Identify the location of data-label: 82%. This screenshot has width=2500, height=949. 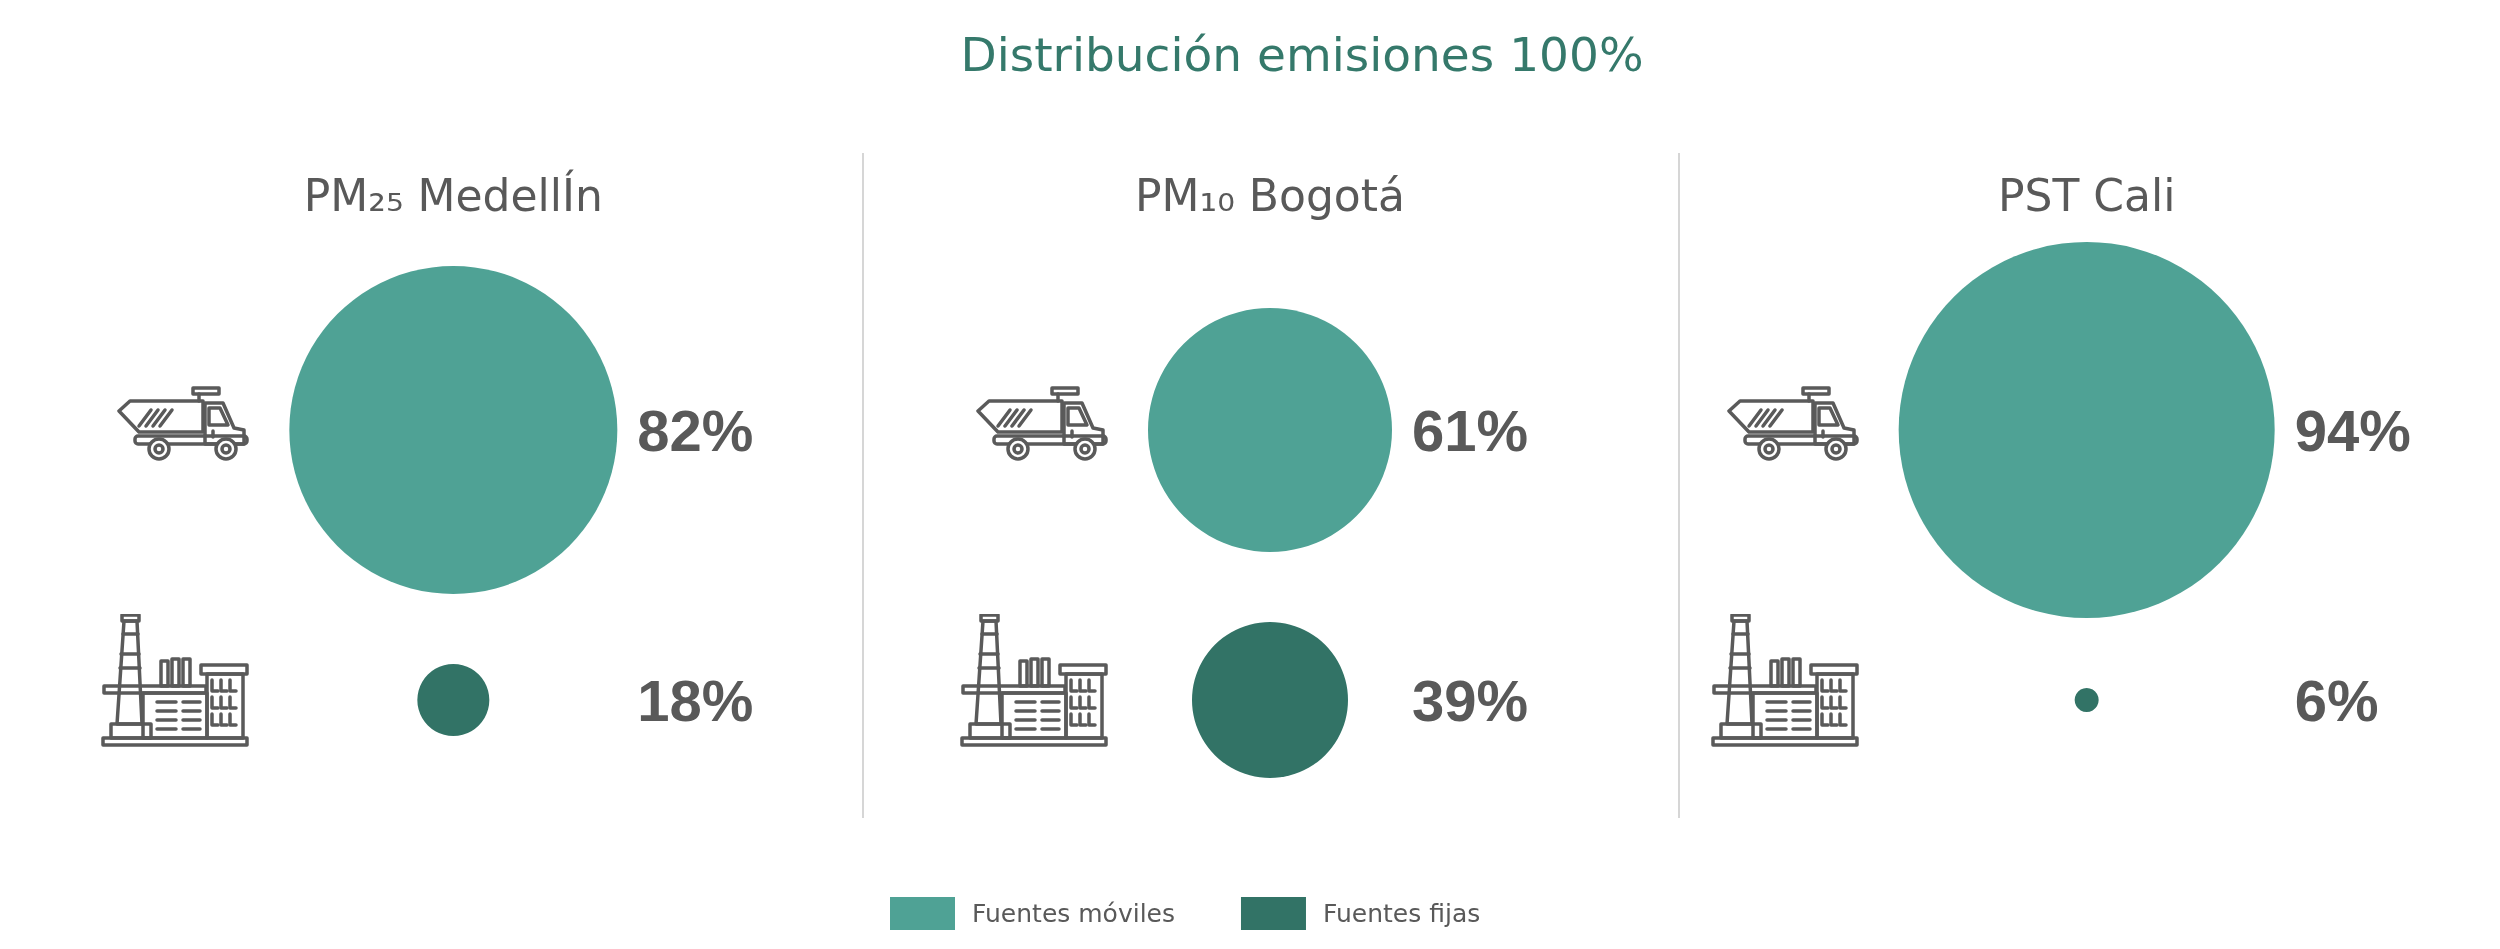
(695, 430).